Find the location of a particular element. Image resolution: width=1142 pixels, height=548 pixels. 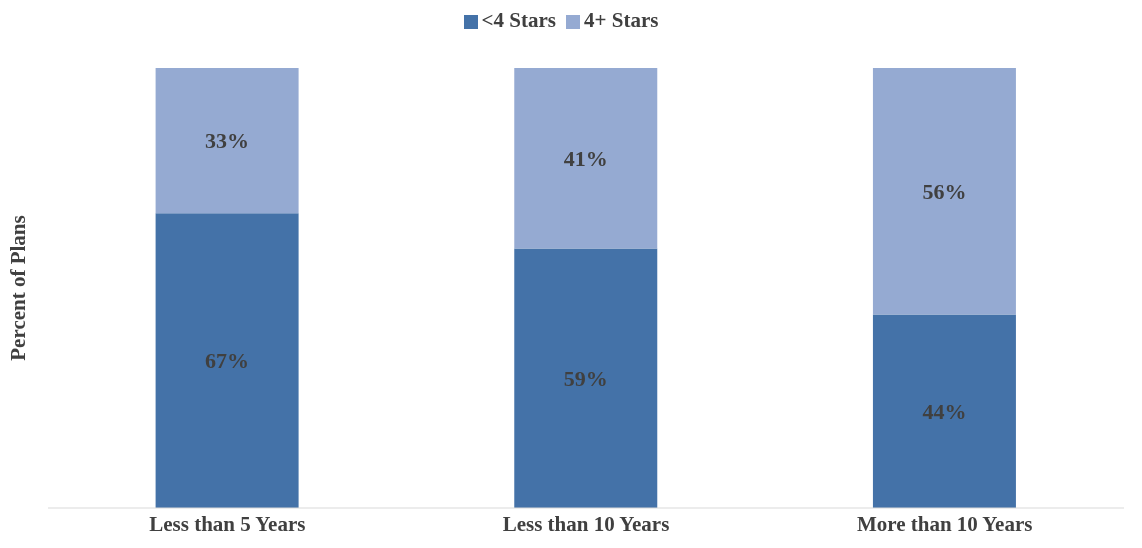

data-label: 56% is located at coordinates (944, 191).